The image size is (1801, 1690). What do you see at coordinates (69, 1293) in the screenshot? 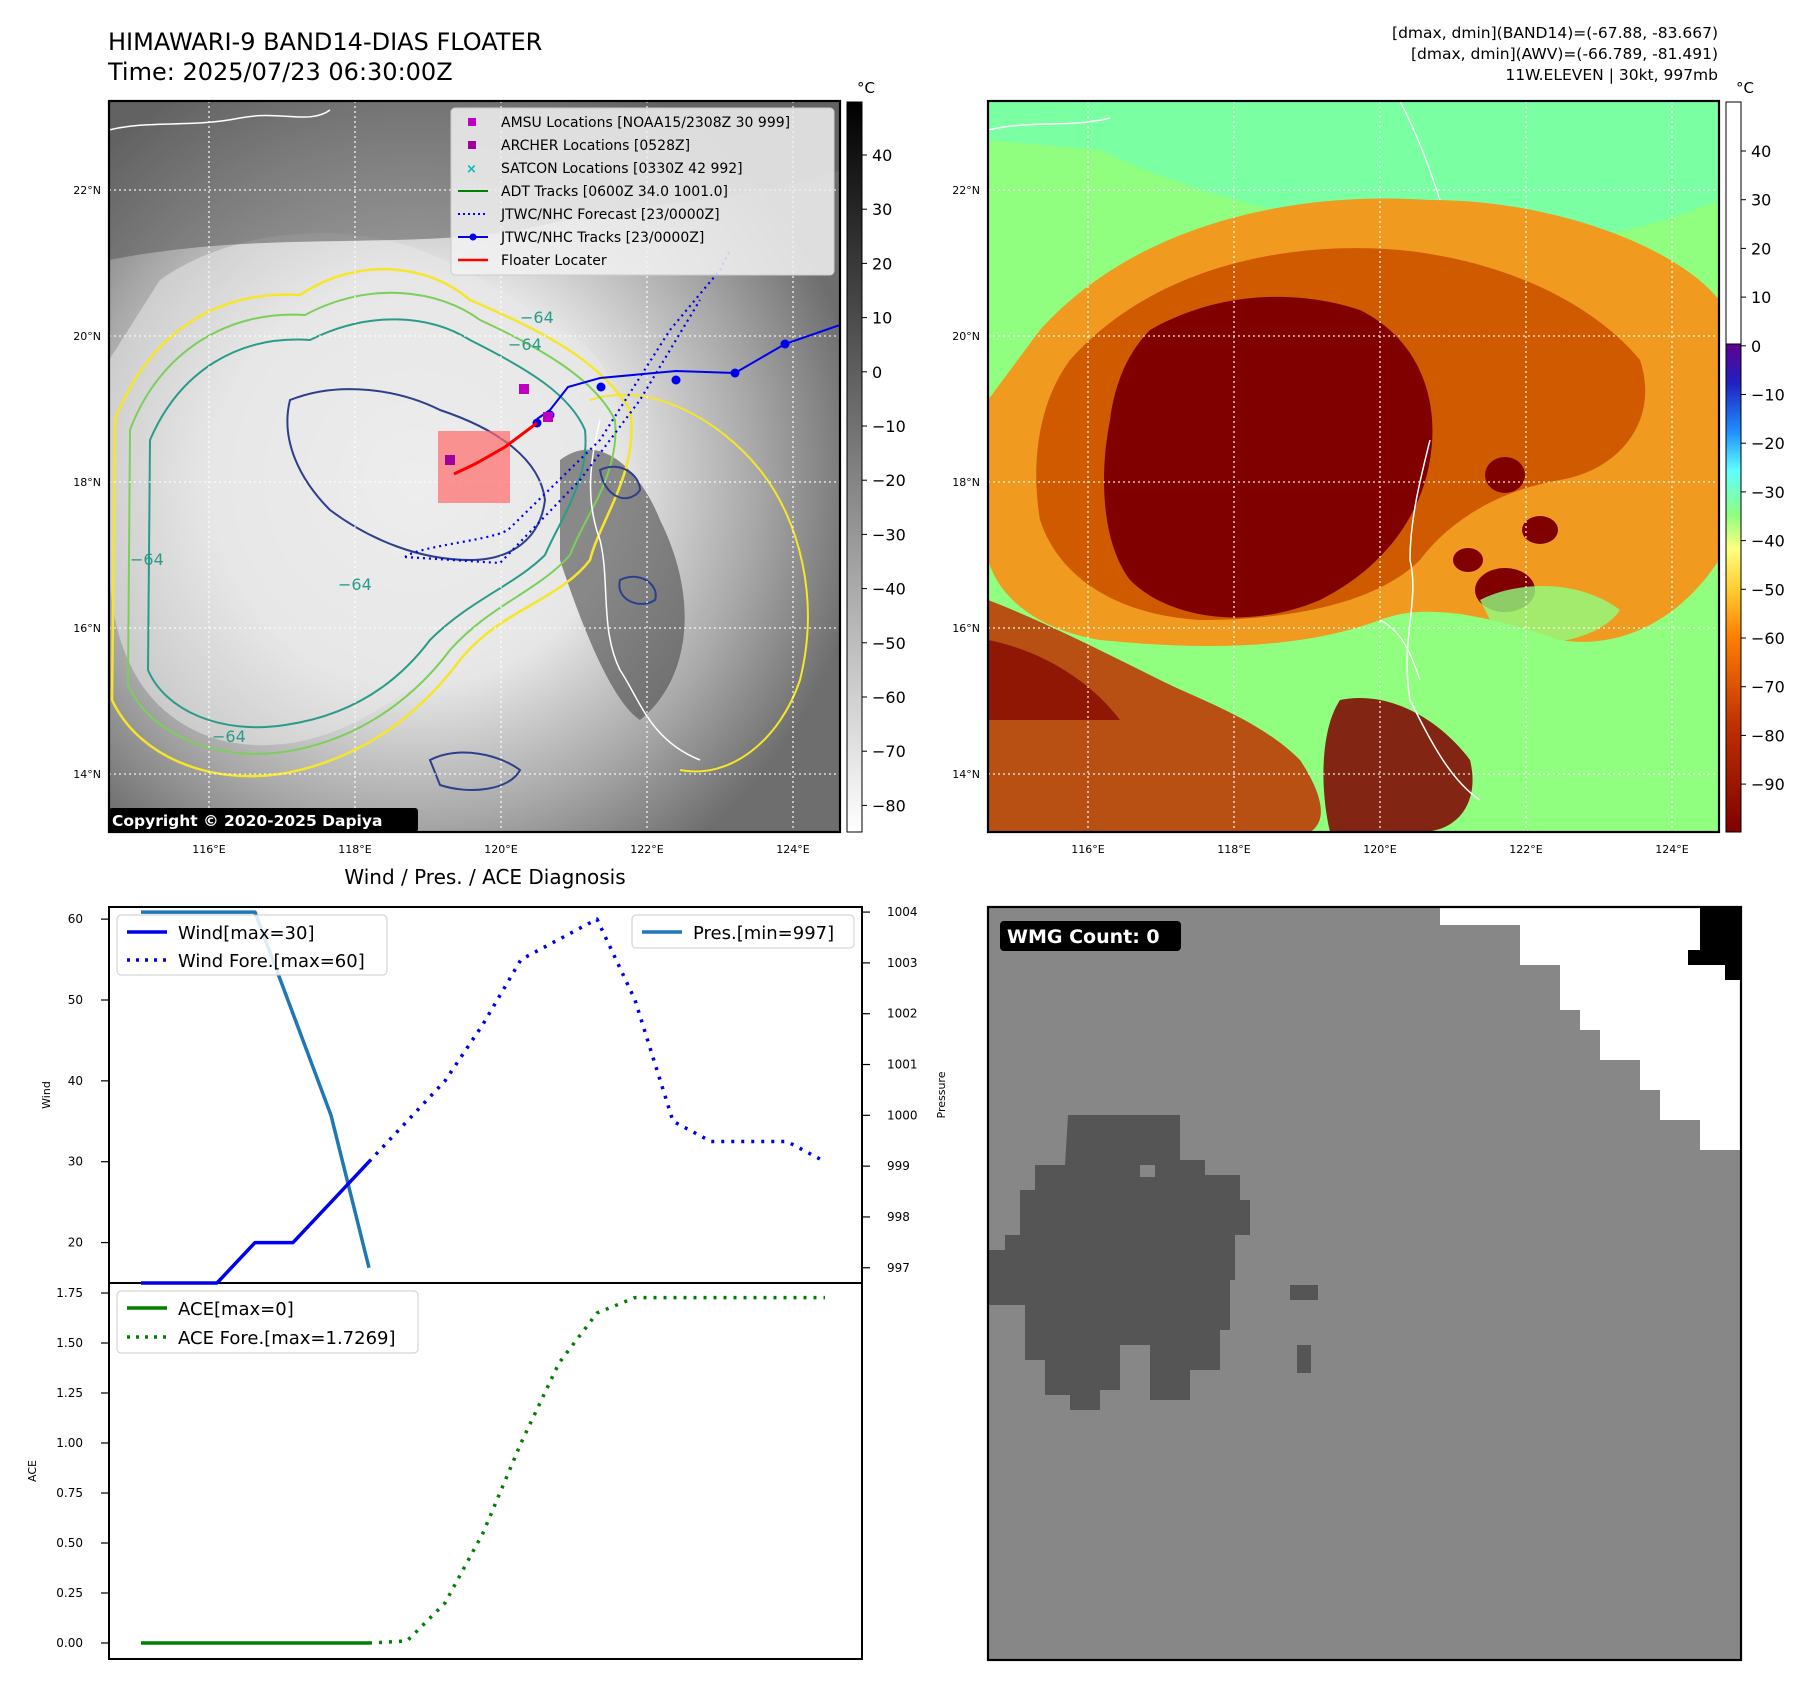
I see `ace-tick-label: 1.75` at bounding box center [69, 1293].